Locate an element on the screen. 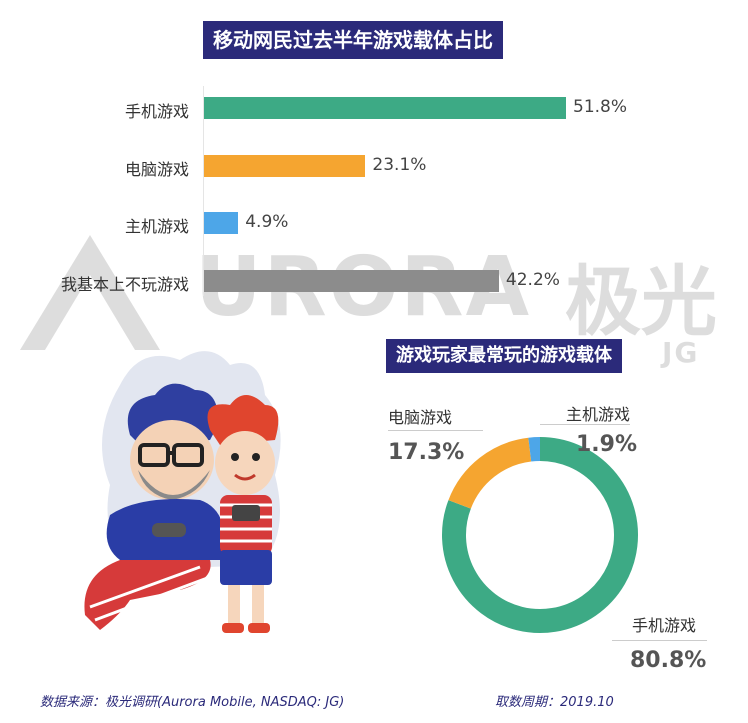  donut-slice-value: 1.9% is located at coordinates (607, 444).